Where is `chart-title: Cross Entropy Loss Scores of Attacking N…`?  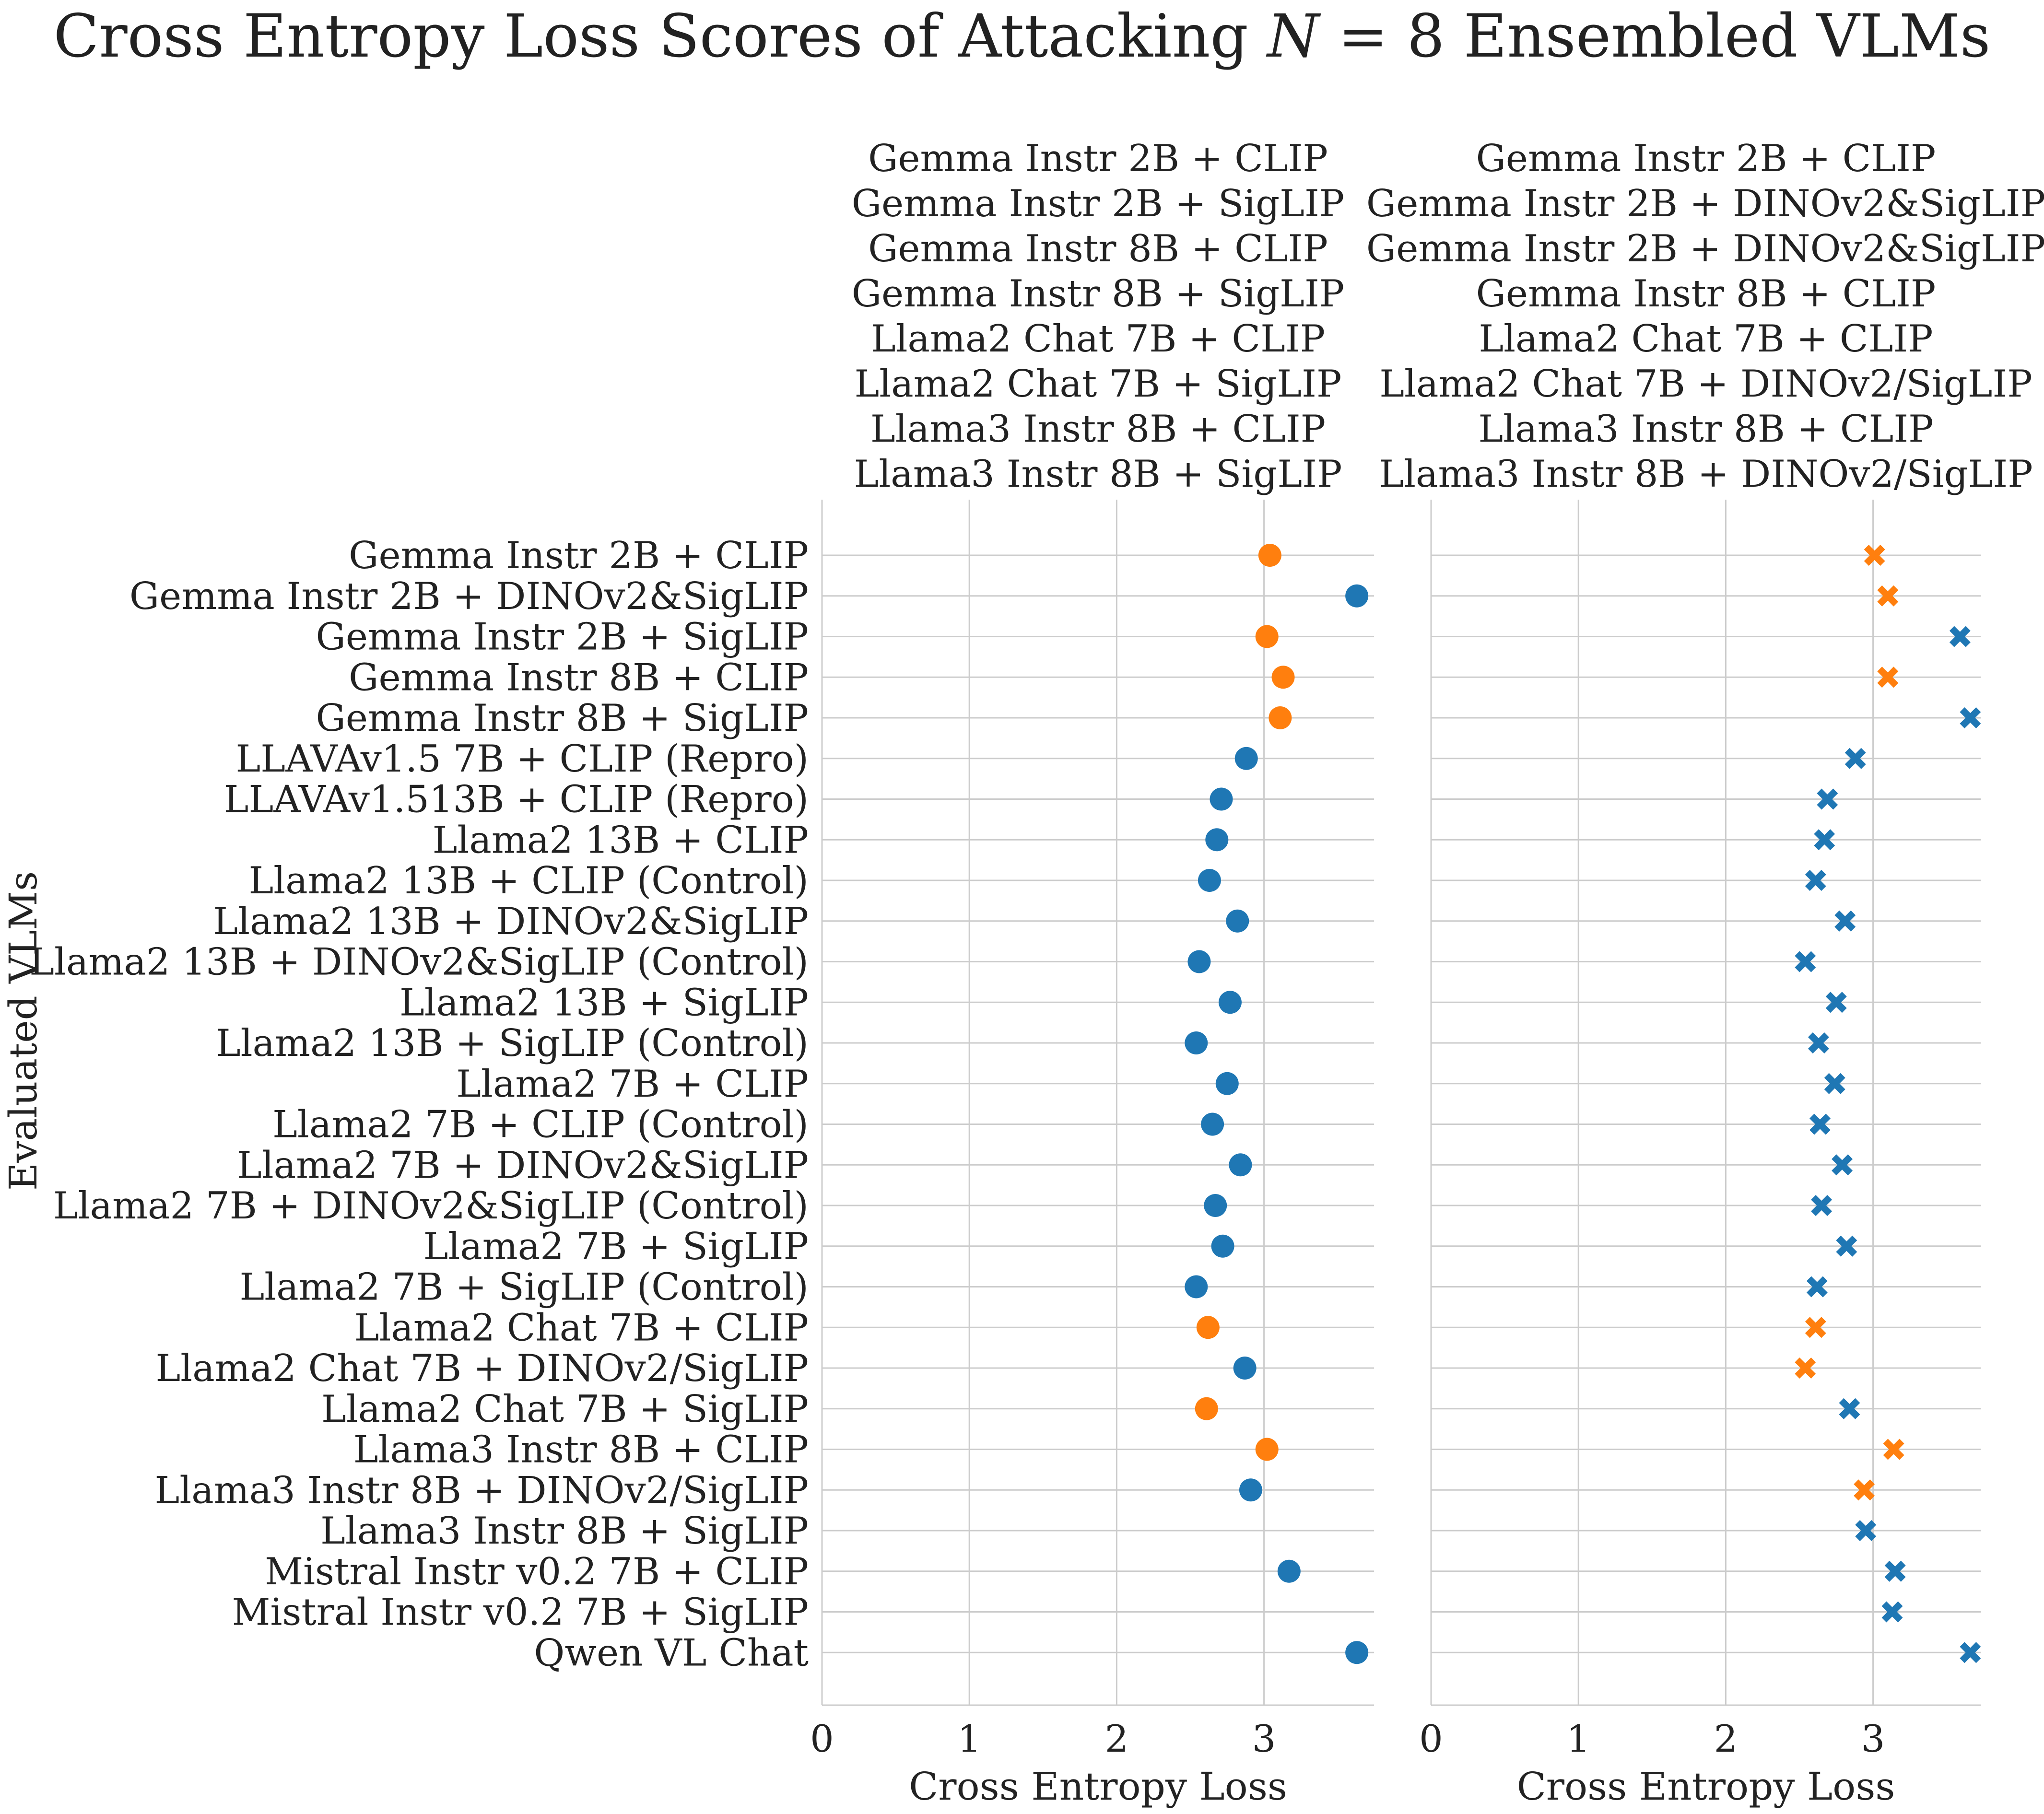 chart-title: Cross Entropy Loss Scores of Attacking N… is located at coordinates (1022, 36).